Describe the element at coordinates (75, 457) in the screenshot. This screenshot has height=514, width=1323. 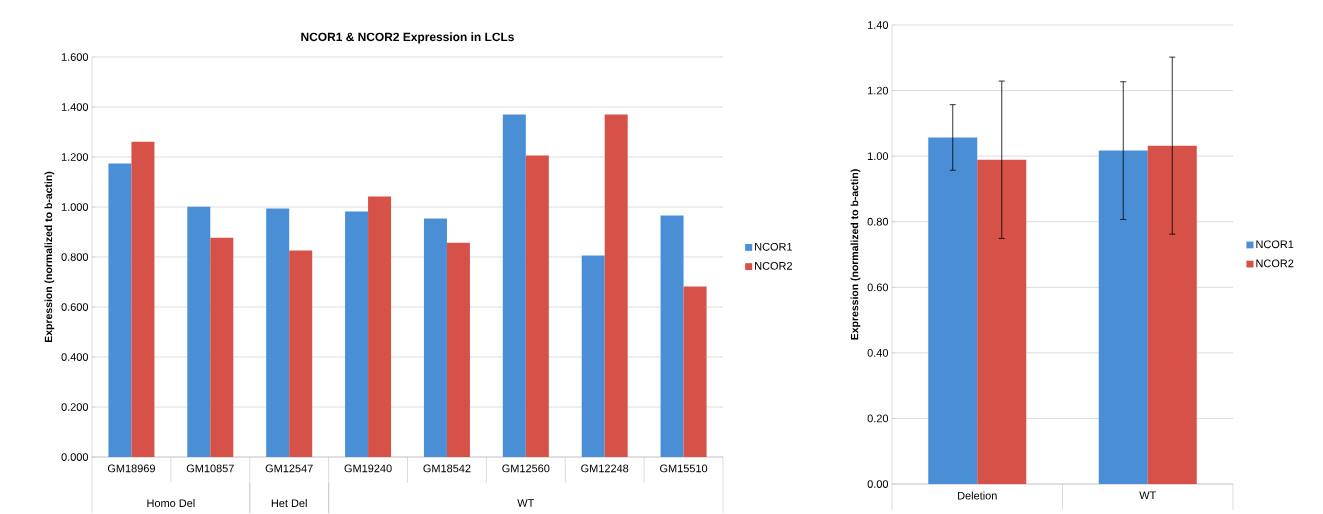
I see `y-tick-label: 0.000` at that location.